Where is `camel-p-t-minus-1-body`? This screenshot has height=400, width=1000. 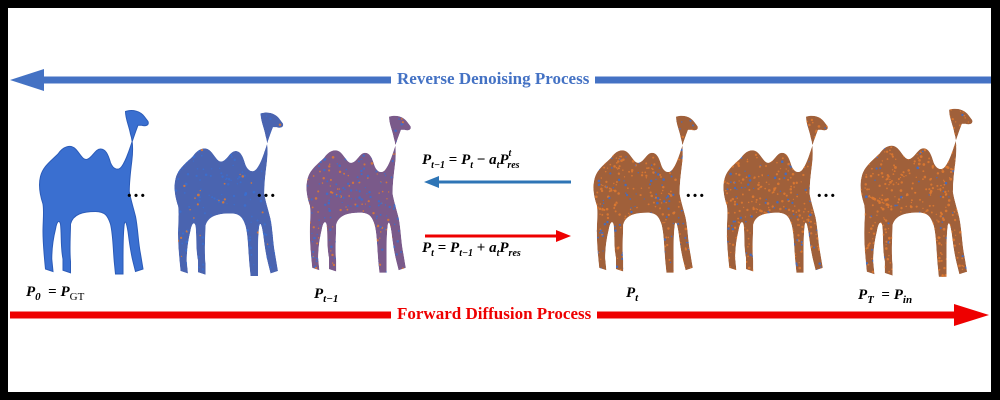
camel-p-t-minus-1-body is located at coordinates (358, 194).